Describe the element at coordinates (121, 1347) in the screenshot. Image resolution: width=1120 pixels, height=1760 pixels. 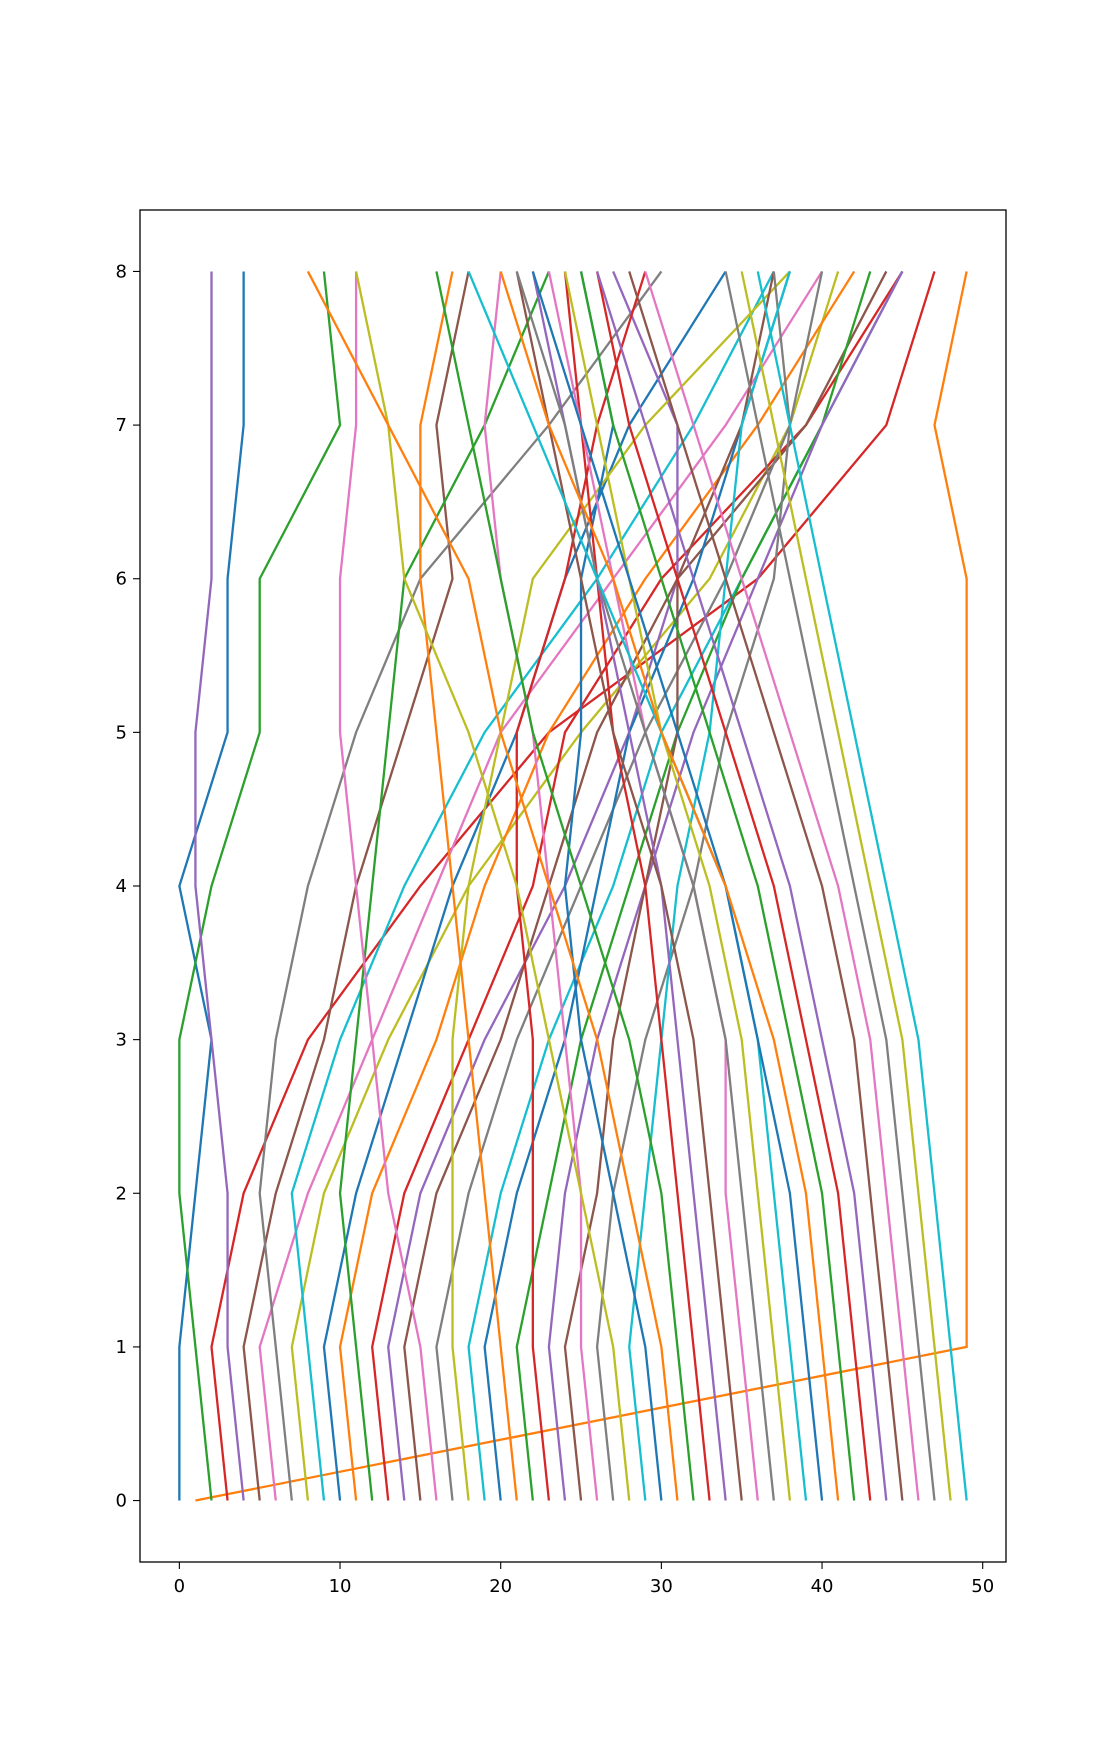
I see `y-tick-label: 1` at that location.